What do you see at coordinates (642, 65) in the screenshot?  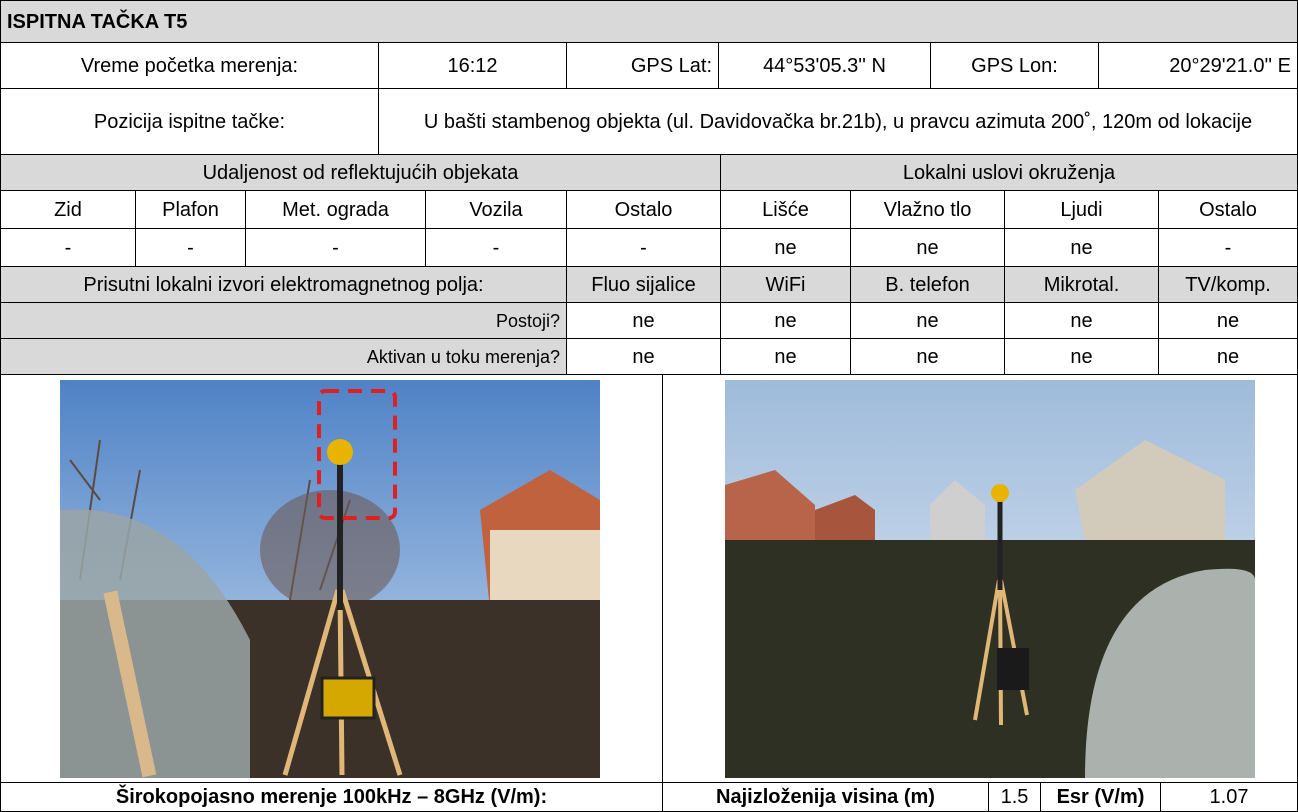 I see `lat-label: GPS Lat:` at bounding box center [642, 65].